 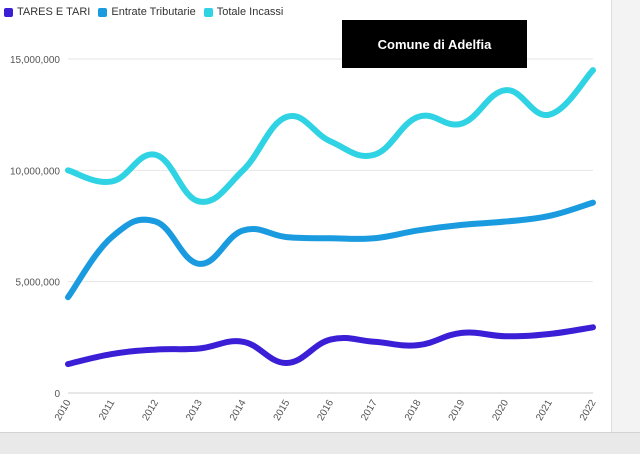 I want to click on horizontal-scrollbar, so click(x=320, y=443).